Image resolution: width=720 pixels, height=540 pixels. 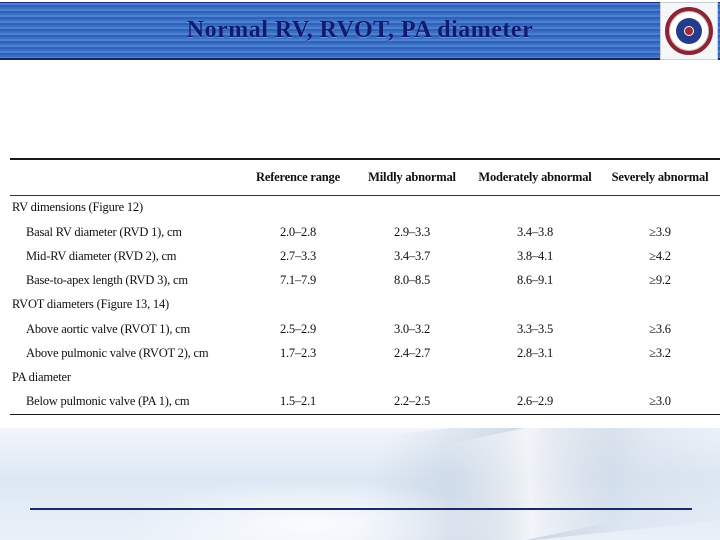 I want to click on cell-value: ≥3.0, so click(x=660, y=401).